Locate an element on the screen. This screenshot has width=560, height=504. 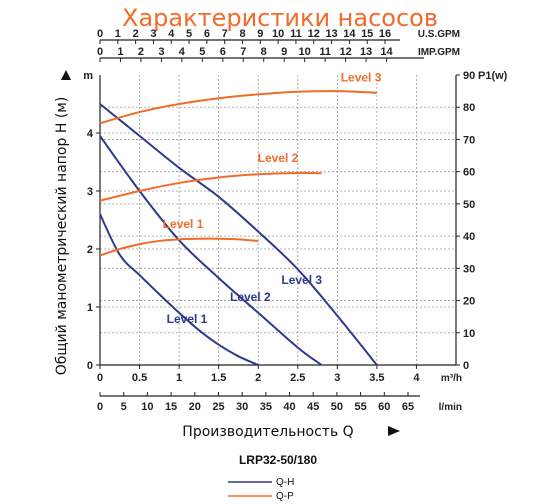
lmin-axis-tick-label: 55 is located at coordinates (360, 407).